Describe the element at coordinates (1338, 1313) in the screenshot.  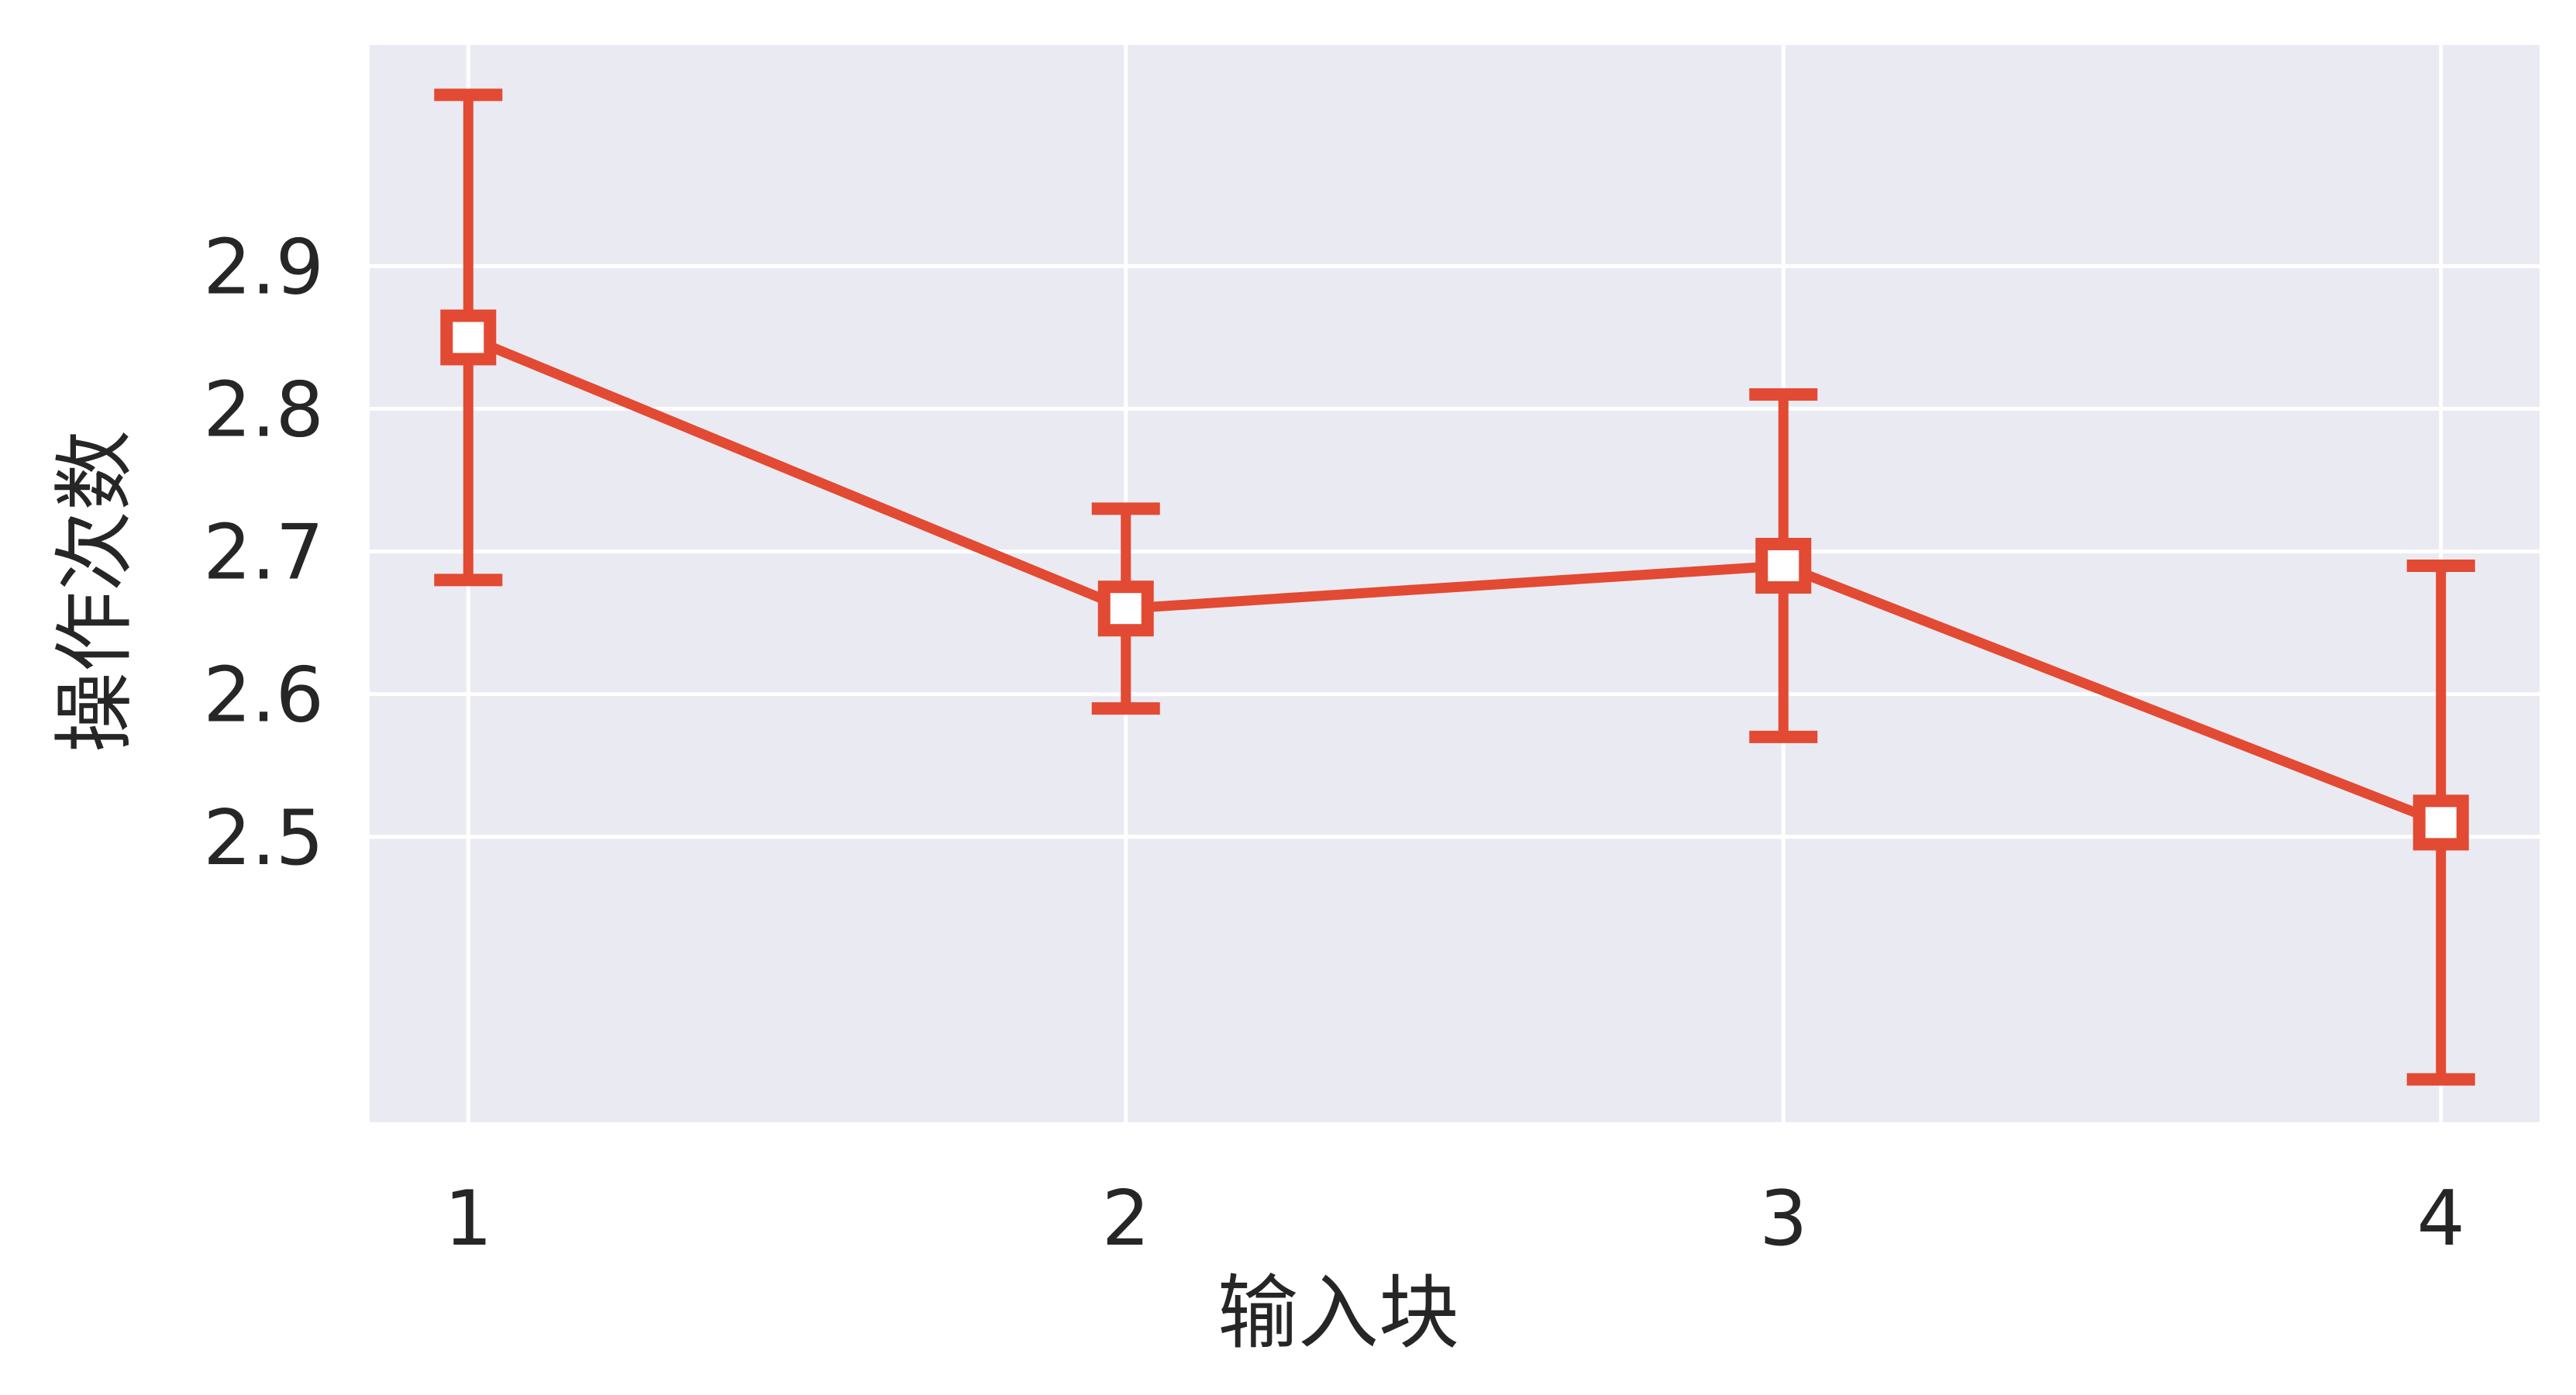
I see `x-axis-label: 输入块` at that location.